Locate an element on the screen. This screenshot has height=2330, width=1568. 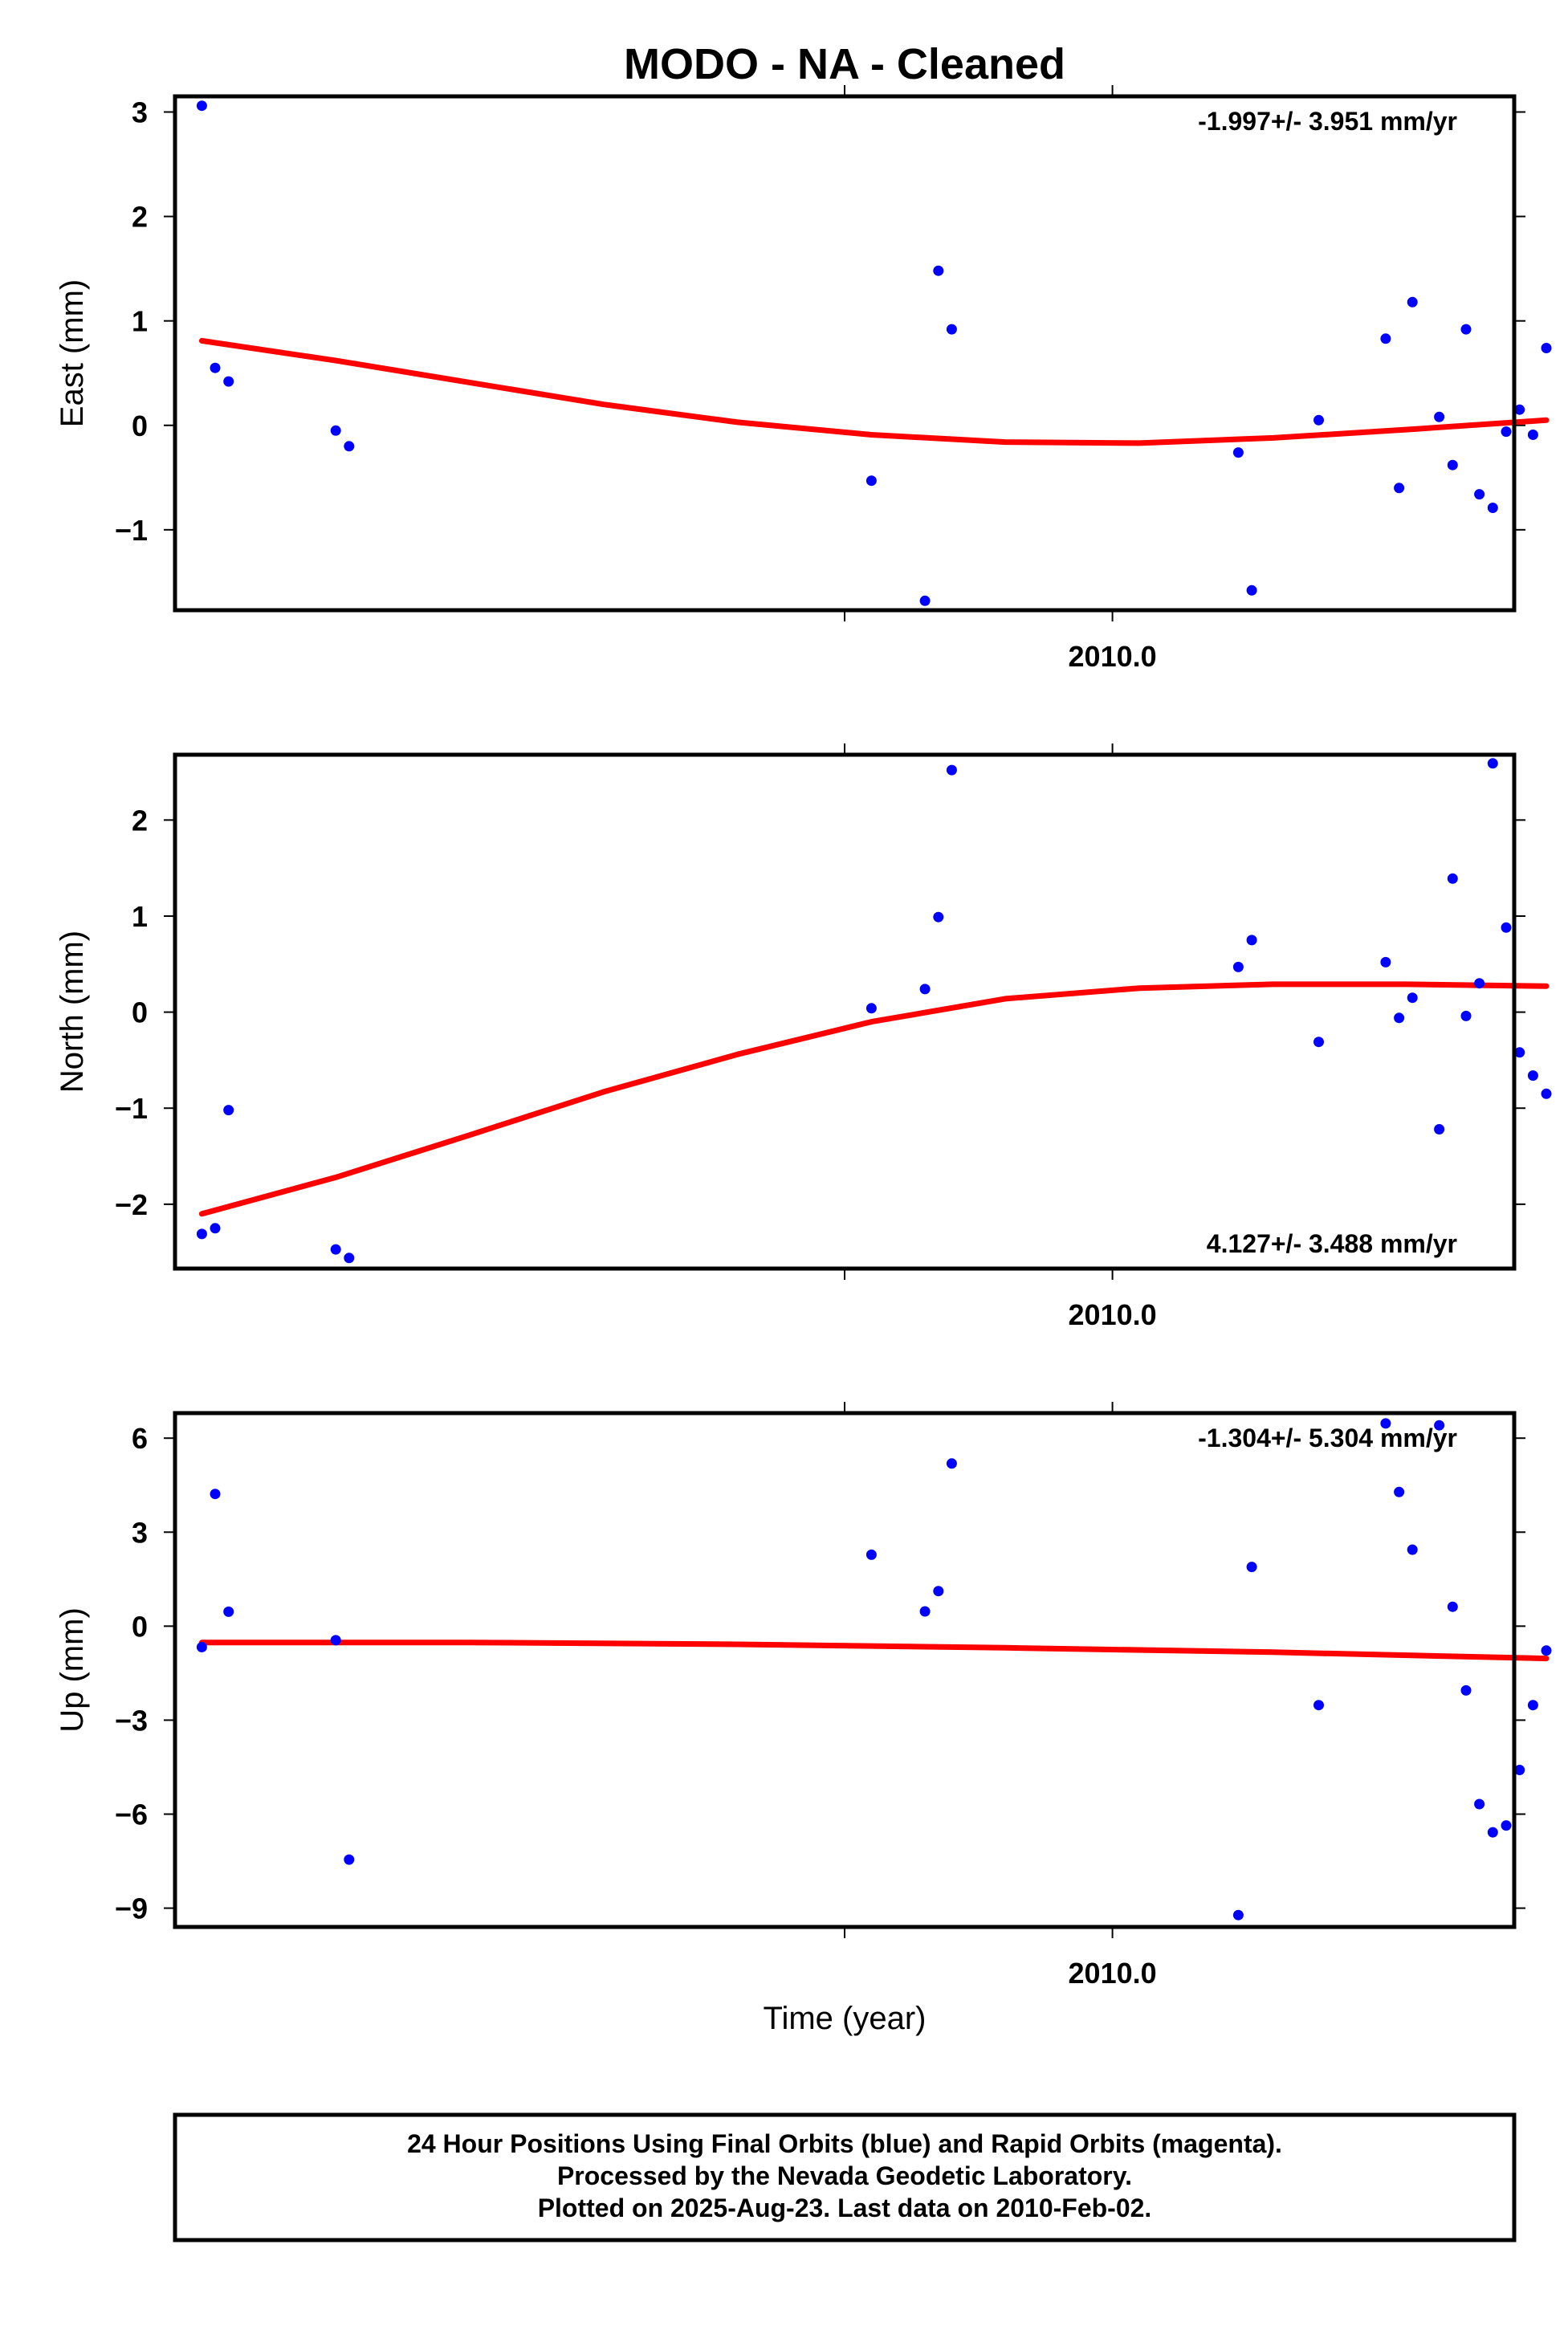
rate-annotation: -1.304+/- 5.304 mm/yr is located at coordinates (1327, 1438).